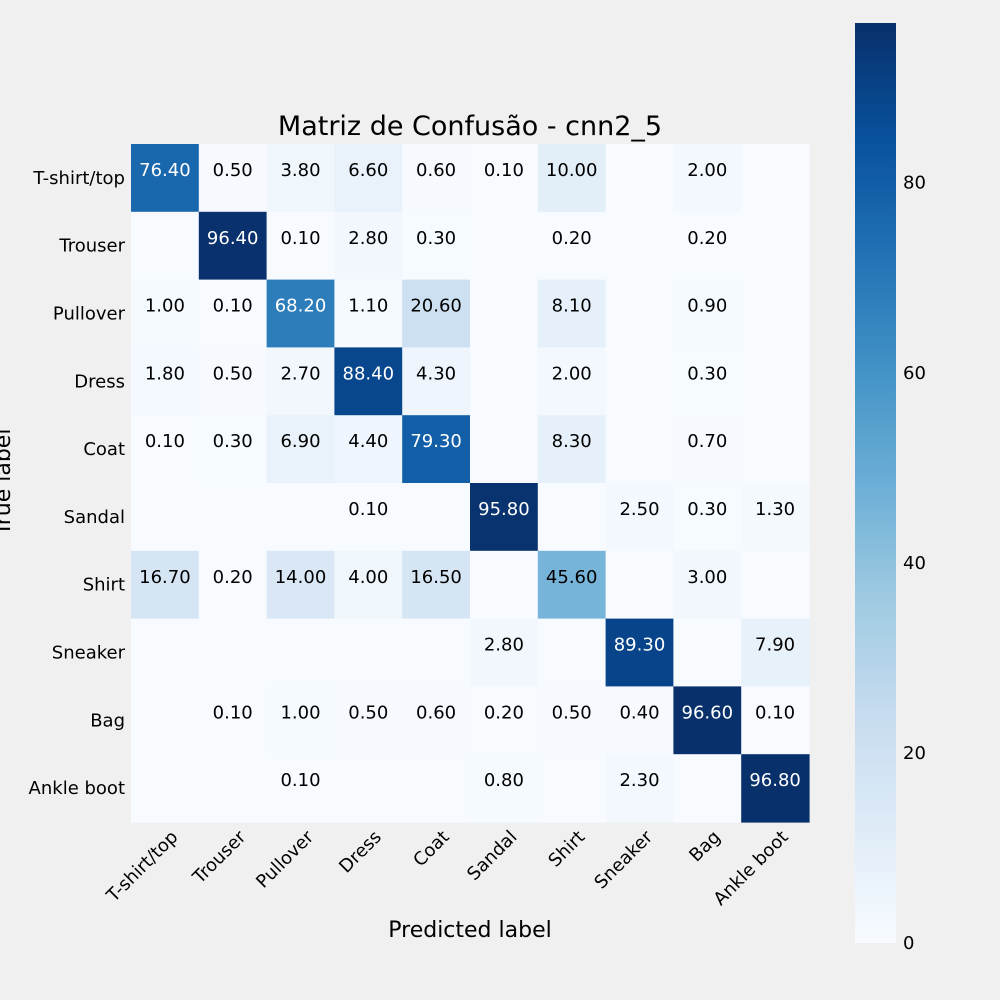  What do you see at coordinates (707, 170) in the screenshot?
I see `cell-value-label: 2.00` at bounding box center [707, 170].